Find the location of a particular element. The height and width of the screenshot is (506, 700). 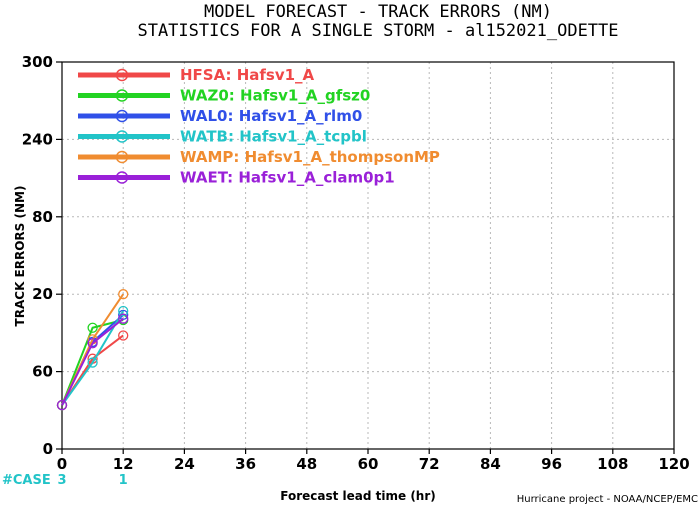

legend-item: WAMP: Hafsv1_A_thompsonMP is located at coordinates (259, 157).